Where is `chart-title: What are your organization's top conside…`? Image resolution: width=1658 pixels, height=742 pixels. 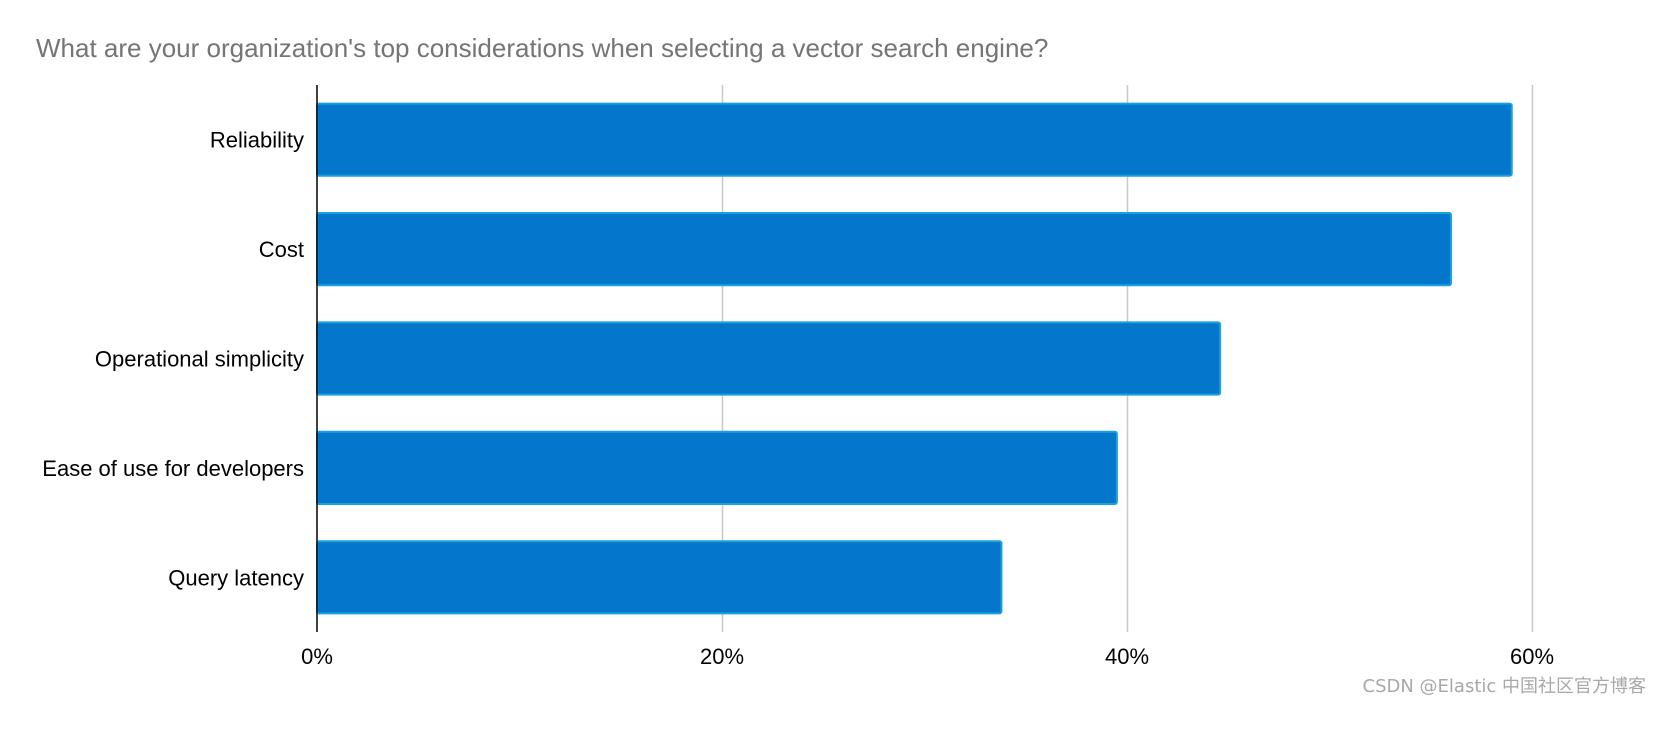
chart-title: What are your organization's top conside… is located at coordinates (542, 48).